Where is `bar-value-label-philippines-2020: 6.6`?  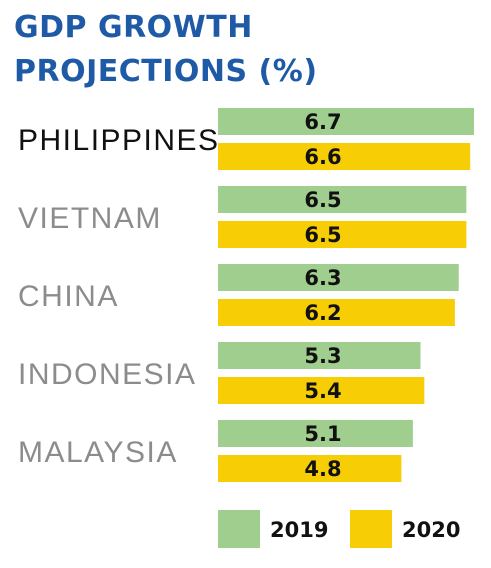
bar-value-label-philippines-2020: 6.6 is located at coordinates (322, 157).